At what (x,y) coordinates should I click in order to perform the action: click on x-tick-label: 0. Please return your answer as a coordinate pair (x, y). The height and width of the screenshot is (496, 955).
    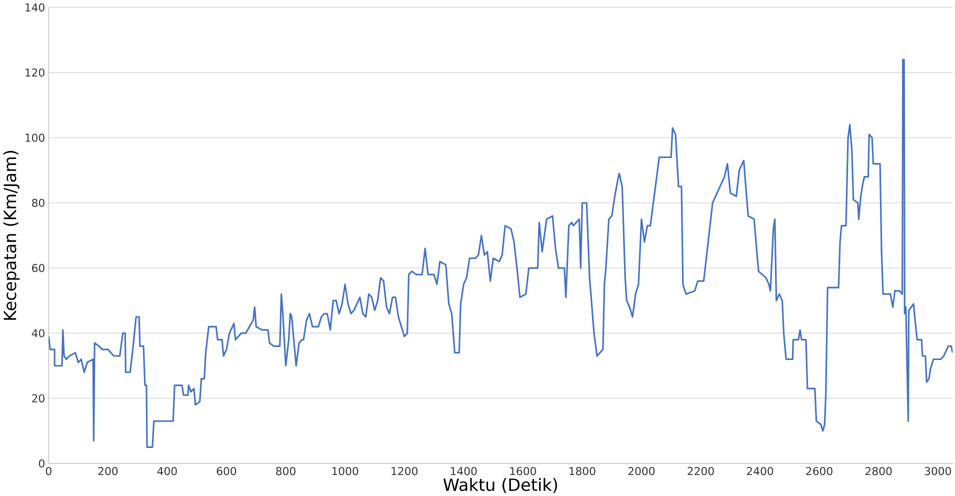
    Looking at the image, I should click on (49, 471).